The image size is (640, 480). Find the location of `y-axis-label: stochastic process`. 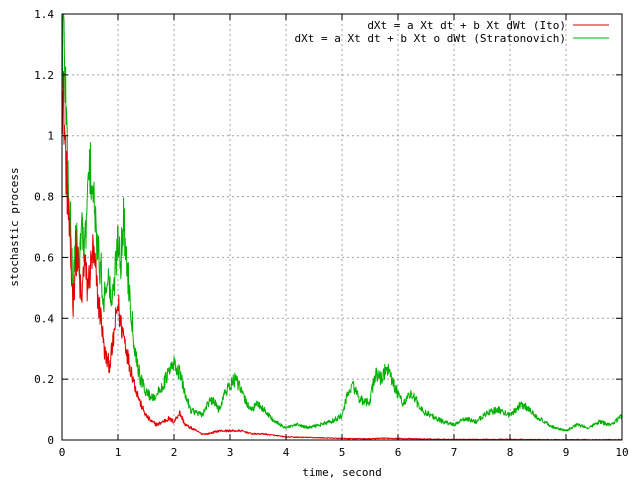

y-axis-label: stochastic process is located at coordinates (14, 226).